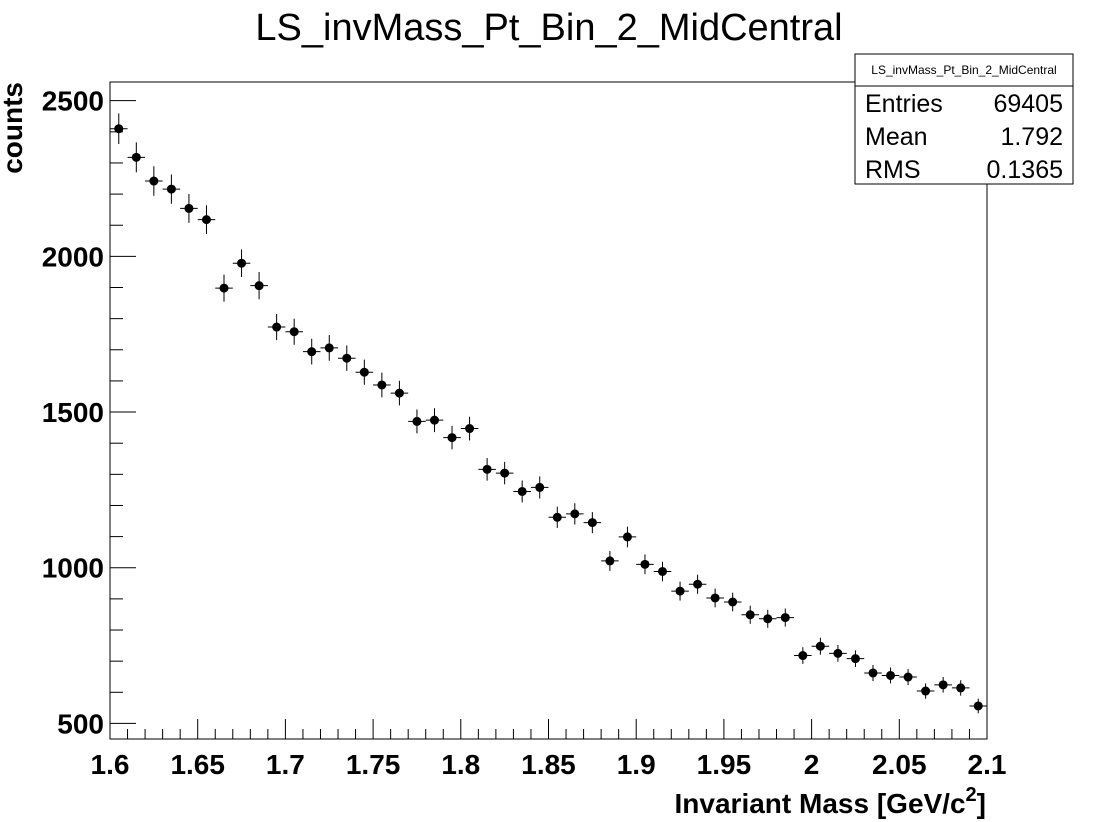  Describe the element at coordinates (73, 256) in the screenshot. I see `y-tick-label: 2000` at that location.